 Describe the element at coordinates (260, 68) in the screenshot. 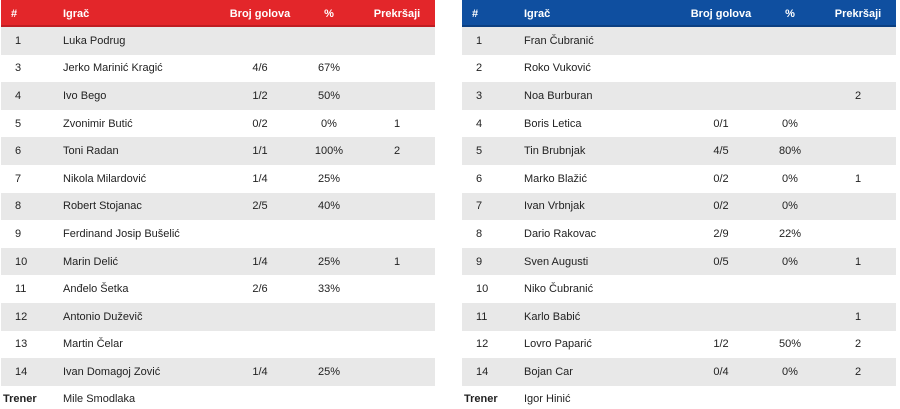

I see `goals-ratio: 4/6` at that location.